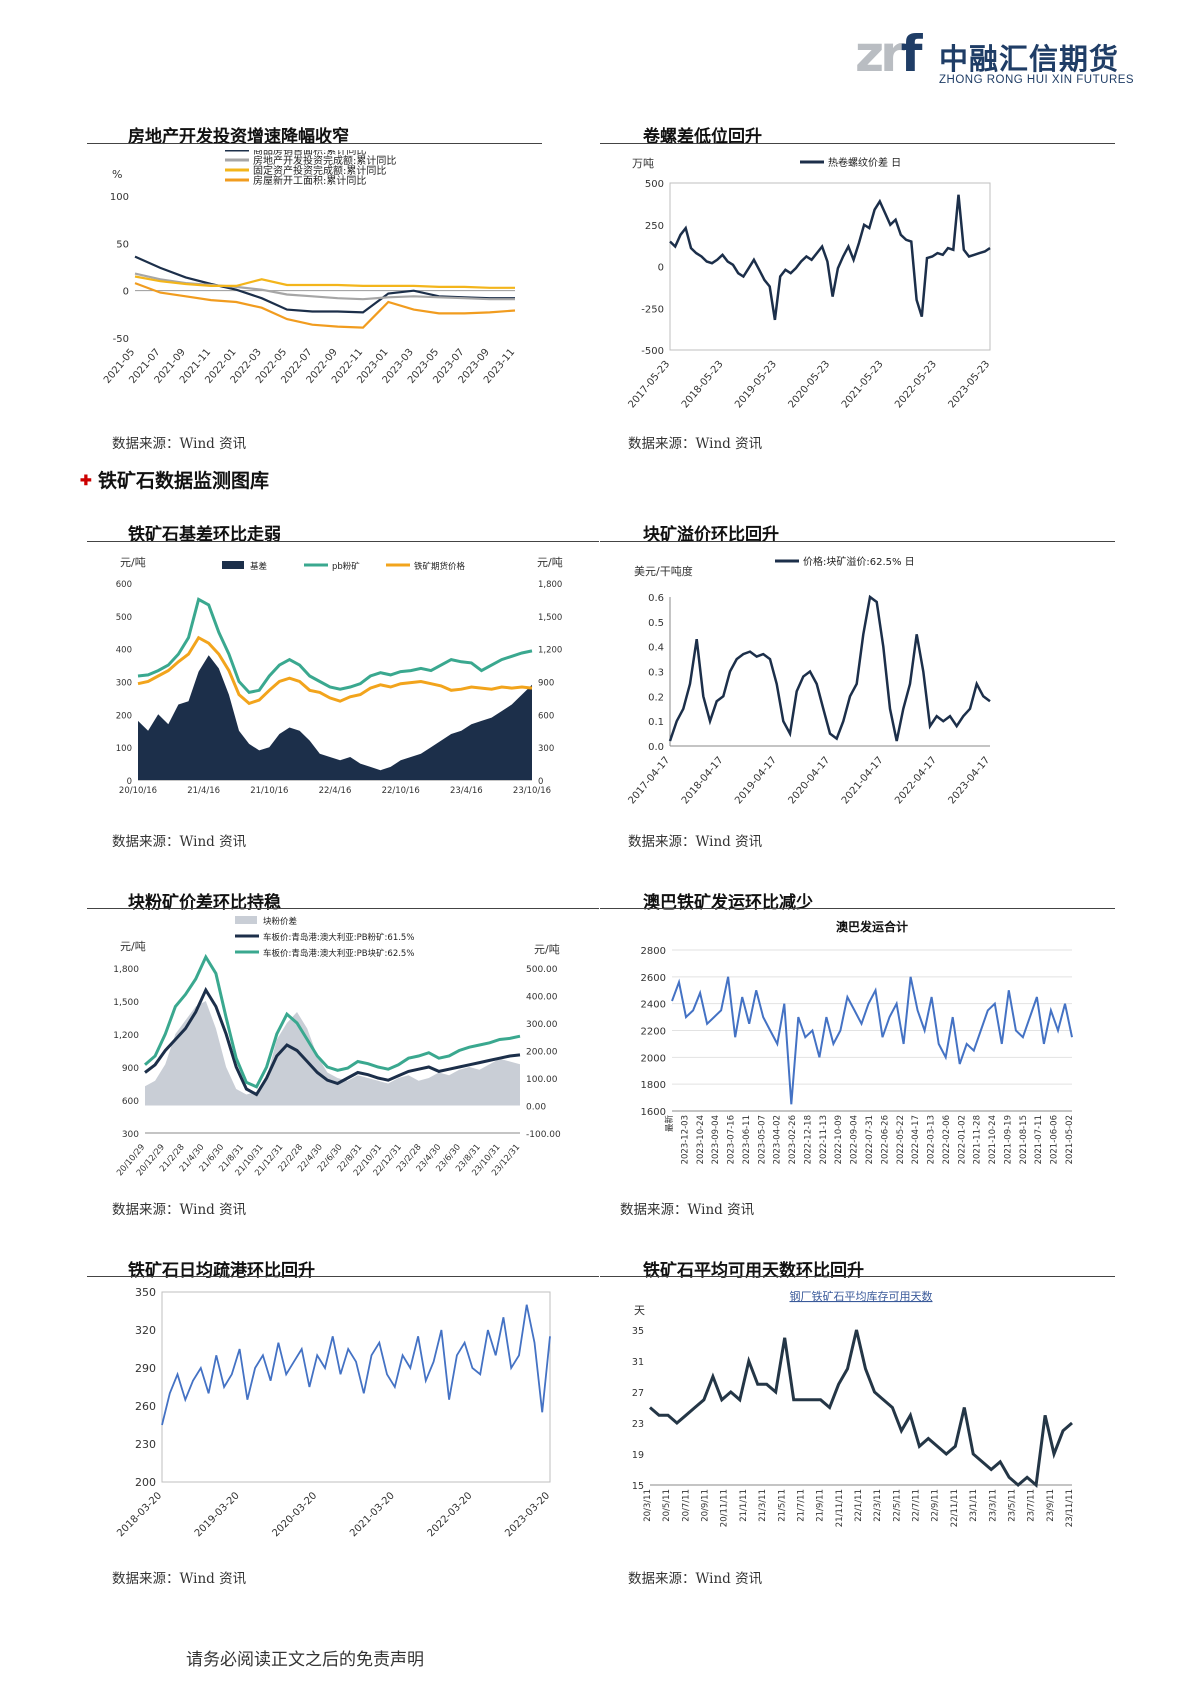 This screenshot has width=1190, height=1683. Describe the element at coordinates (133, 946) in the screenshot. I see `y-axis-unit: 元/吨` at that location.